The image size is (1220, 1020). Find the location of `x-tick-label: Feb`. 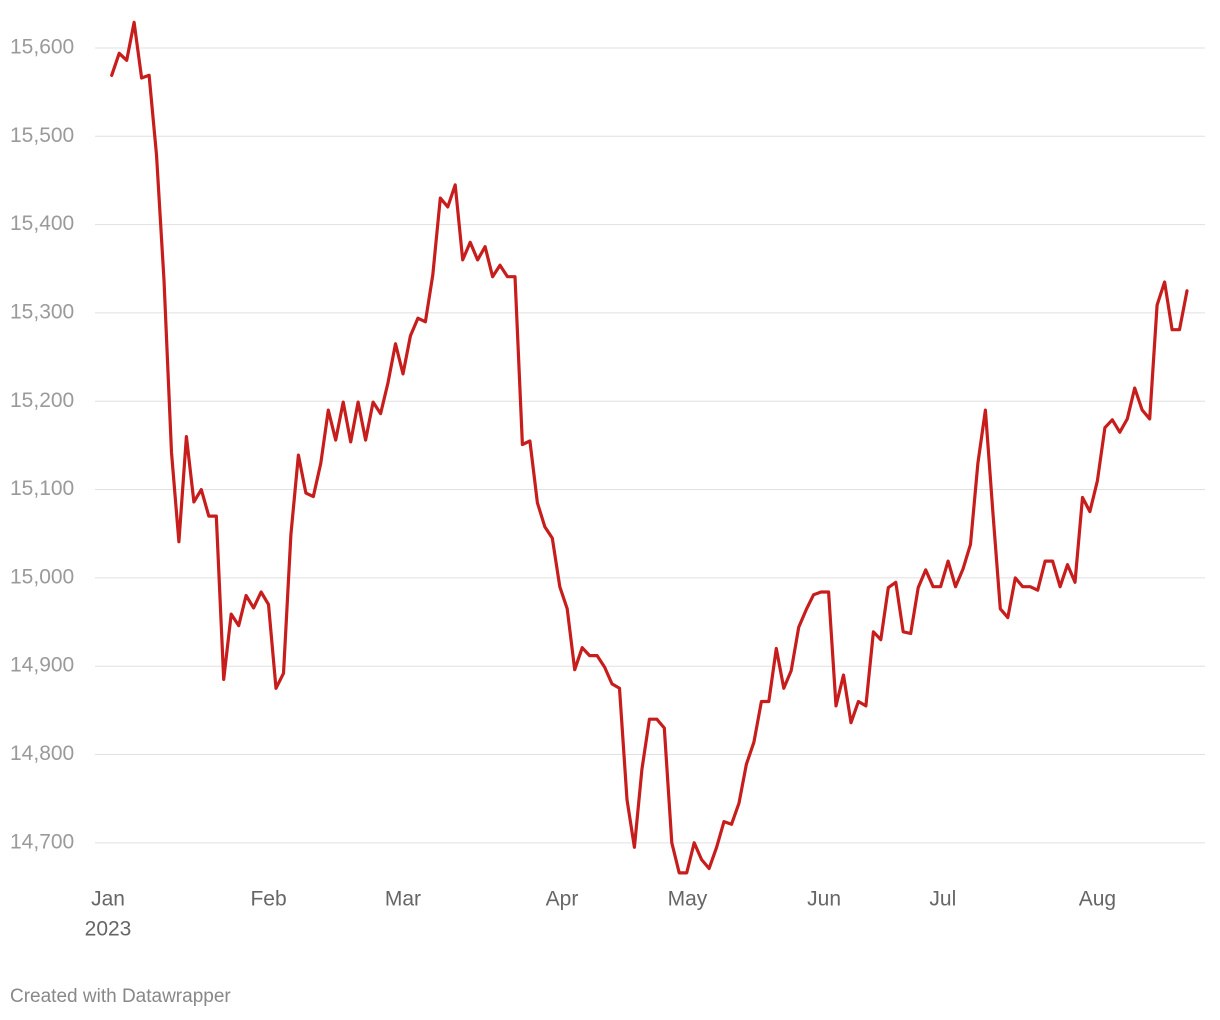

x-tick-label: Feb is located at coordinates (268, 899).